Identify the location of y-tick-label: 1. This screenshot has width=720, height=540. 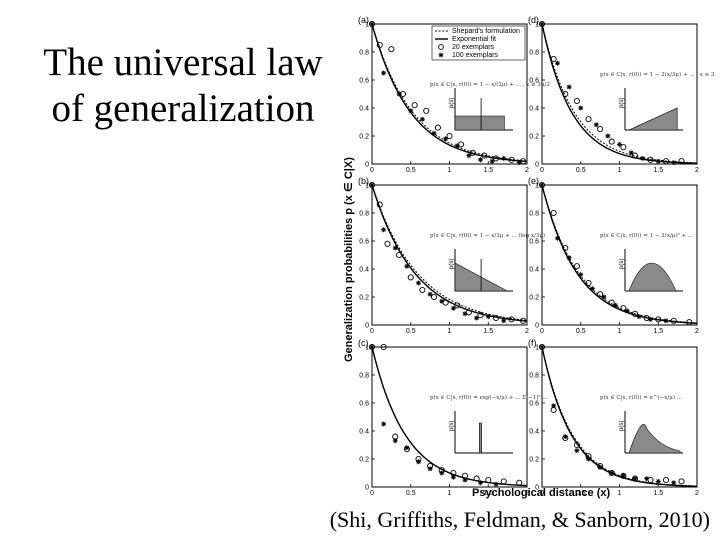
(537, 348).